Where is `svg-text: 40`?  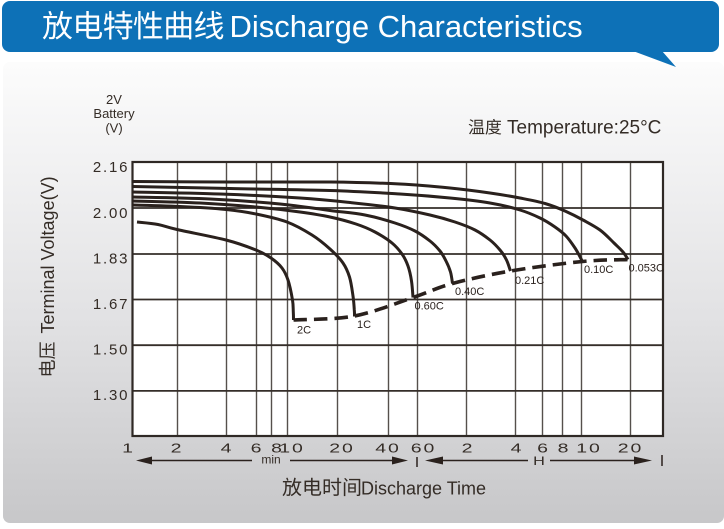
svg-text: 40 is located at coordinates (388, 448).